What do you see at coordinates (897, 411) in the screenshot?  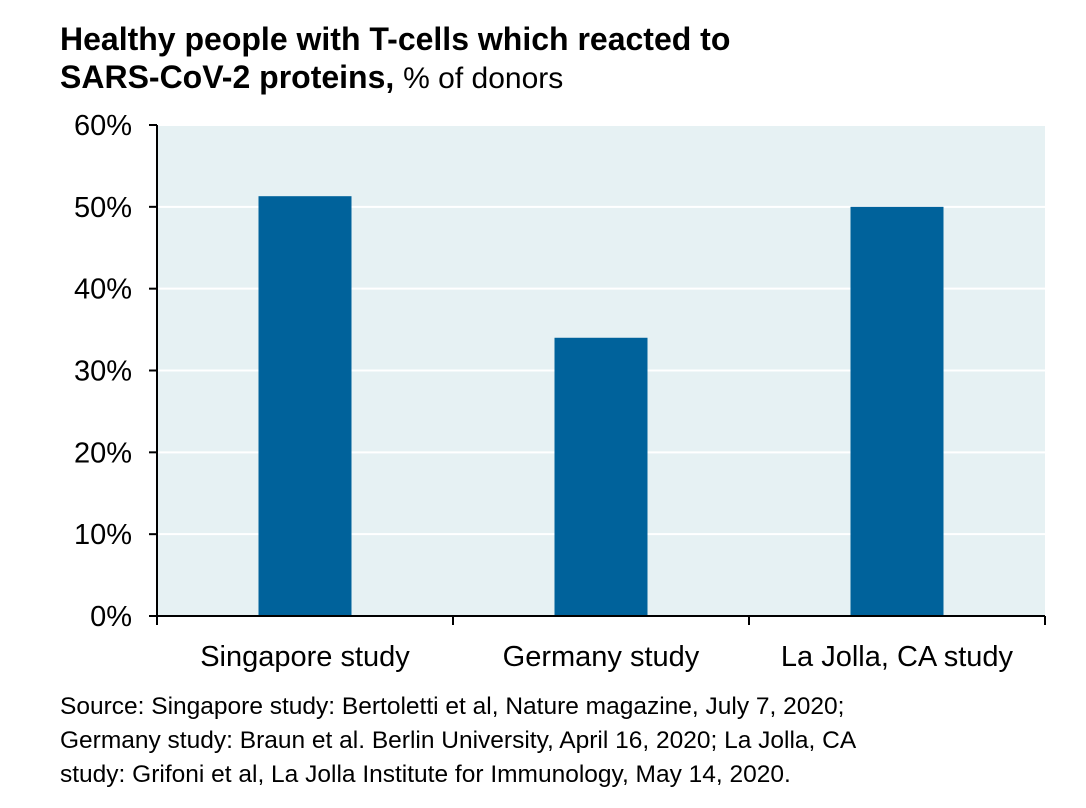 I see `bar-la-jolla-ca-study` at bounding box center [897, 411].